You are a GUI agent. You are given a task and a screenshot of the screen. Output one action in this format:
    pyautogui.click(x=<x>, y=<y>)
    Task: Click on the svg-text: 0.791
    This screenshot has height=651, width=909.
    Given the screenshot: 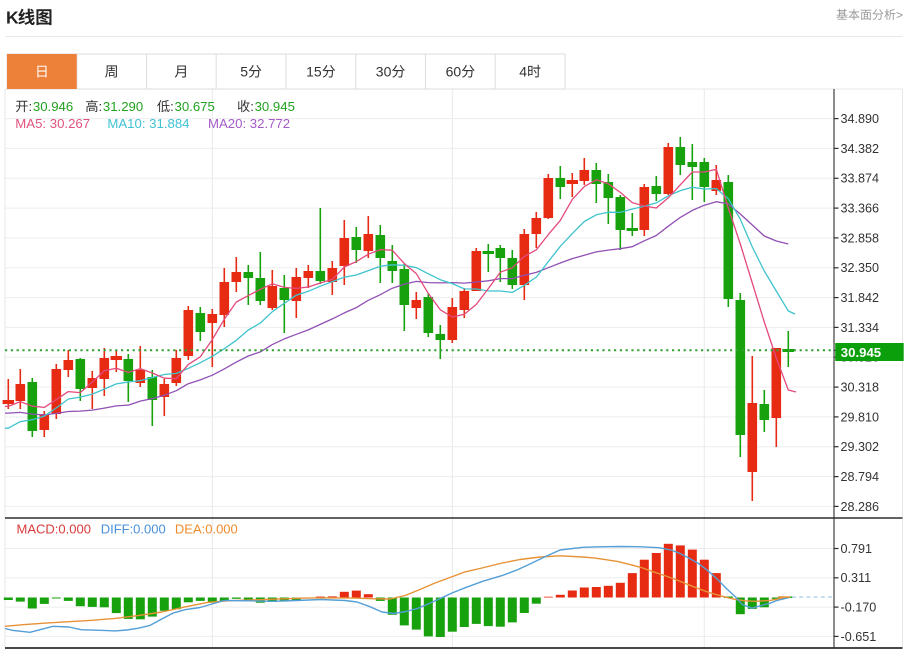 What is the action you would take?
    pyautogui.click(x=857, y=549)
    